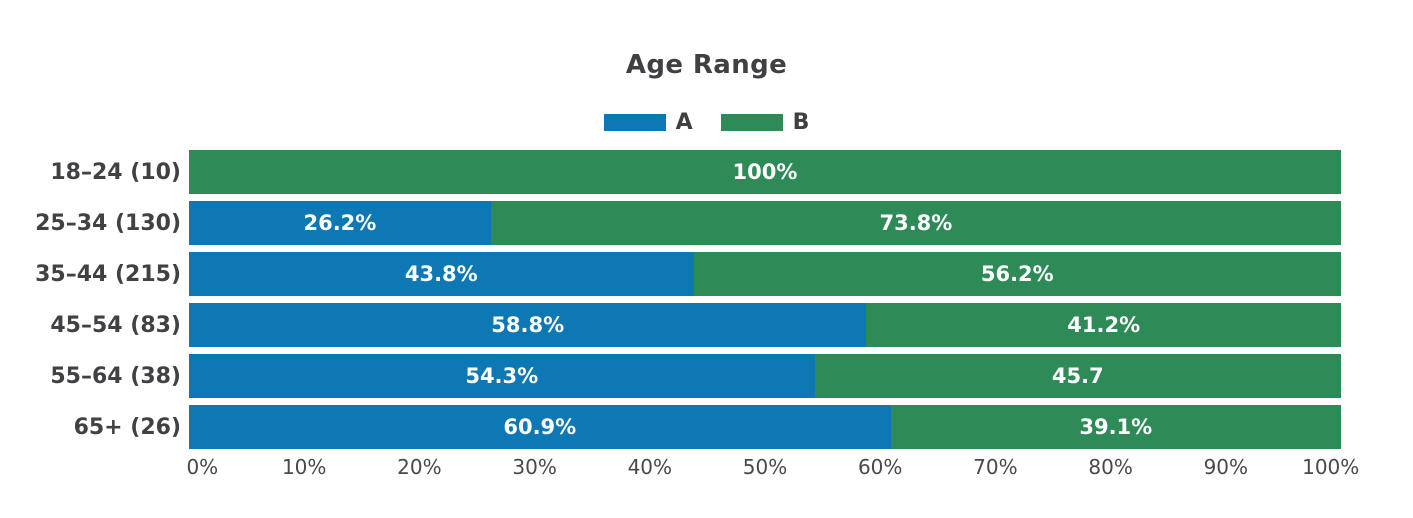 This screenshot has height=518, width=1413. I want to click on category-label: 55–64 (38), so click(115, 376).